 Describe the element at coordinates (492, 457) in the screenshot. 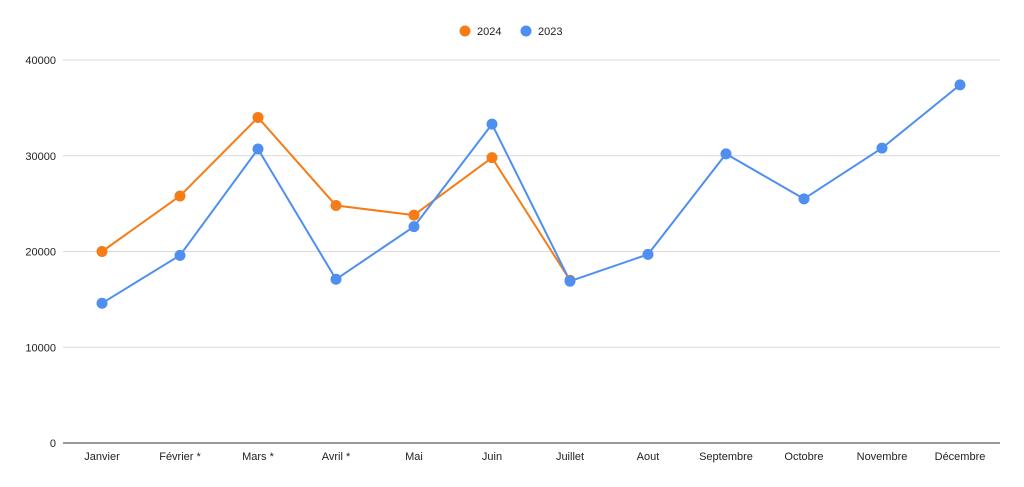

I see `x-tick-label: Juin` at that location.